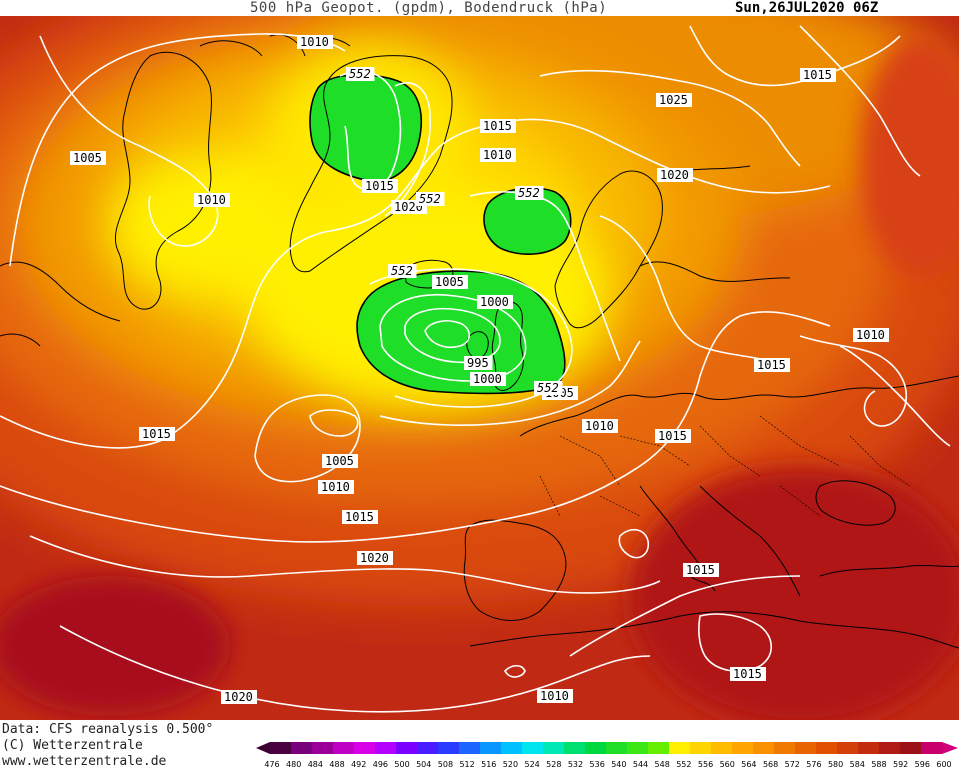 Image resolution: width=959 pixels, height=770 pixels. Describe the element at coordinates (358, 764) in the screenshot. I see `legend-tick-label: 492` at that location.